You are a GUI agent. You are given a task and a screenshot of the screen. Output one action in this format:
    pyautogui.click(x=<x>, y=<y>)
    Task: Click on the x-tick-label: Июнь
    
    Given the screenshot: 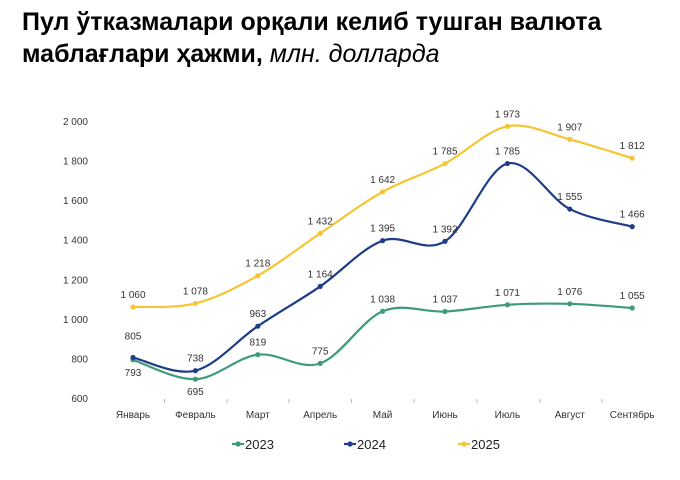 What is the action you would take?
    pyautogui.click(x=444, y=415)
    